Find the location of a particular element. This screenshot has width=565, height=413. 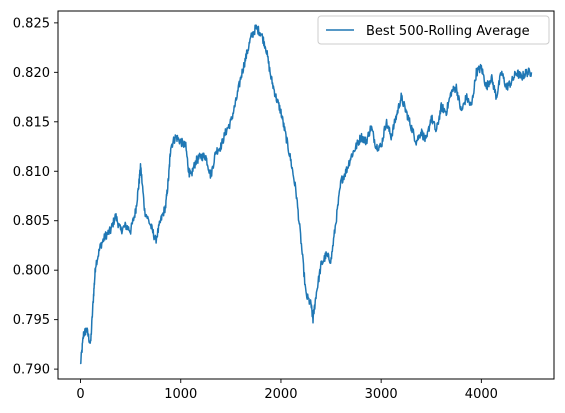

y-tick-label: 0.815 is located at coordinates (31, 122).